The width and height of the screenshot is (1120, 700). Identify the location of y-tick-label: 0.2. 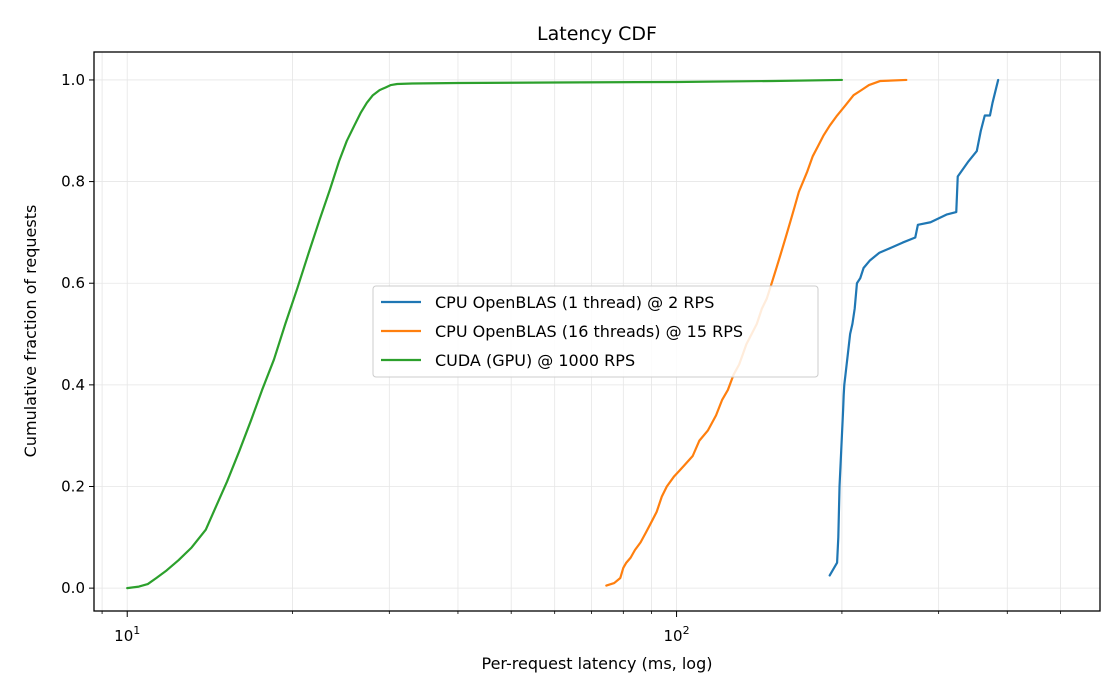
(73, 486).